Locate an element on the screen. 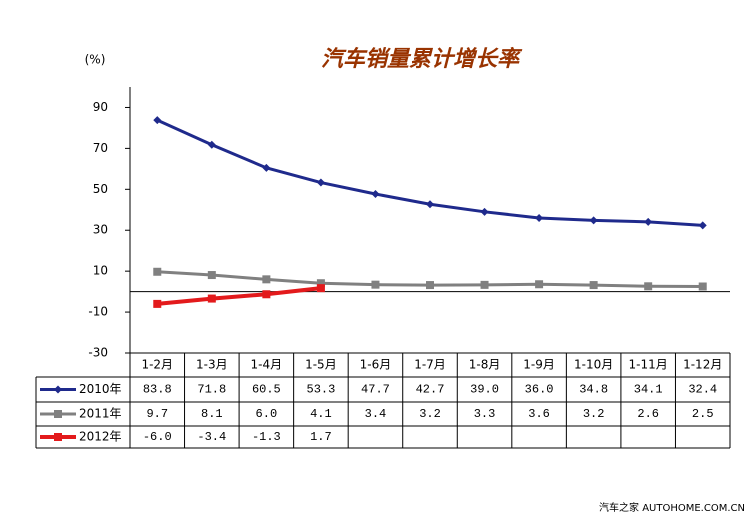  table-cell: 60.5 is located at coordinates (266, 390).